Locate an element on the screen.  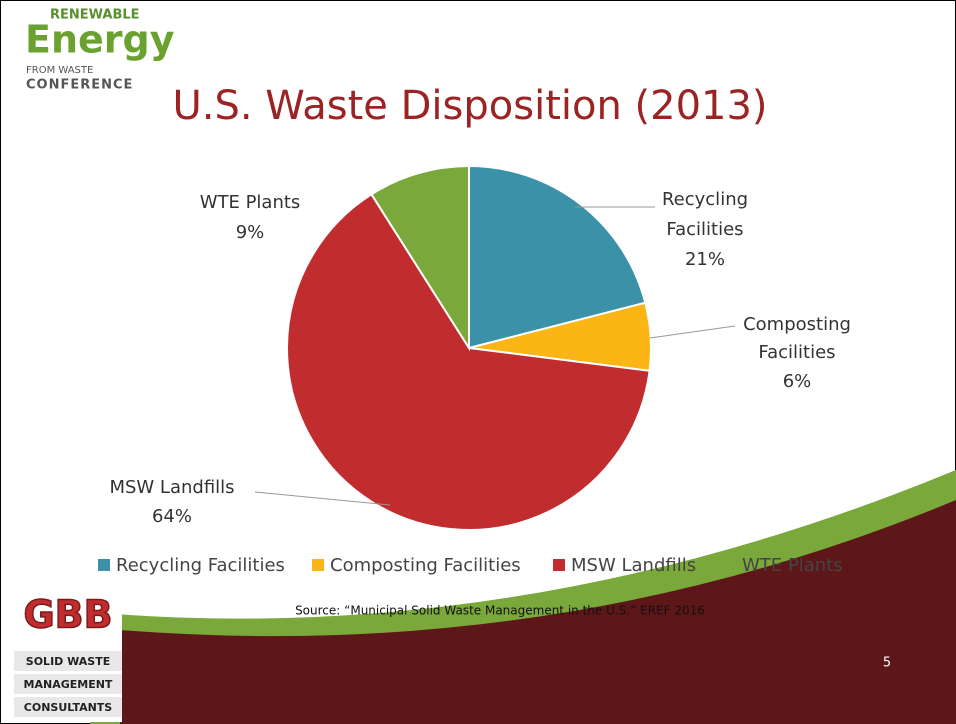
slice-label-value: 64% is located at coordinates (172, 516).